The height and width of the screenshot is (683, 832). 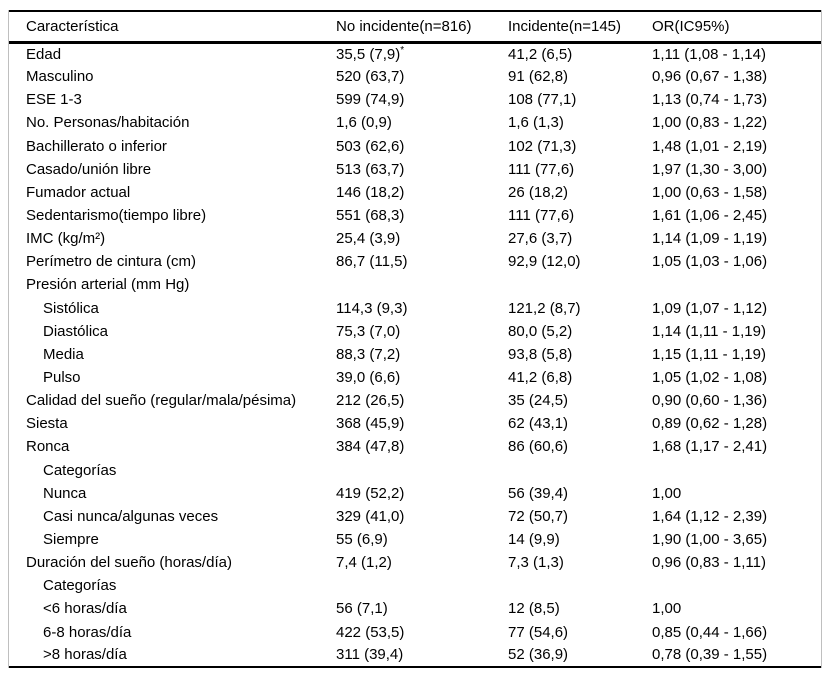 I want to click on cell-no-incidente: 329 (41,0), so click(x=370, y=516).